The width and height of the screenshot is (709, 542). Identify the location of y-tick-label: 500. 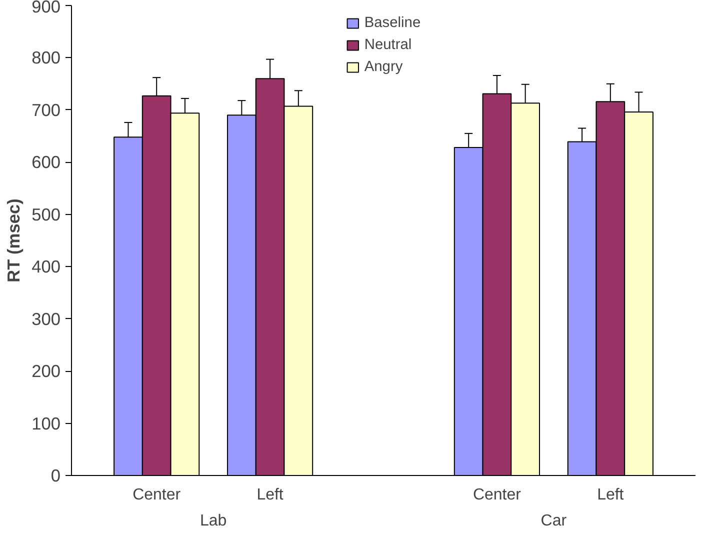
(46, 214).